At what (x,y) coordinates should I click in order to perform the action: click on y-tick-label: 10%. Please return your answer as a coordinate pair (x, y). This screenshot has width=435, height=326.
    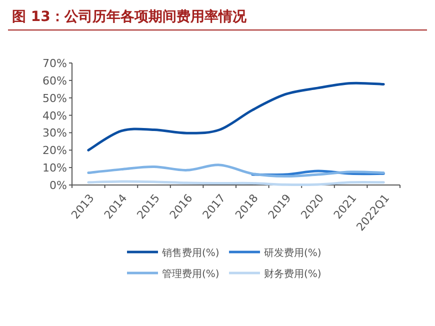
    Looking at the image, I should click on (54, 168).